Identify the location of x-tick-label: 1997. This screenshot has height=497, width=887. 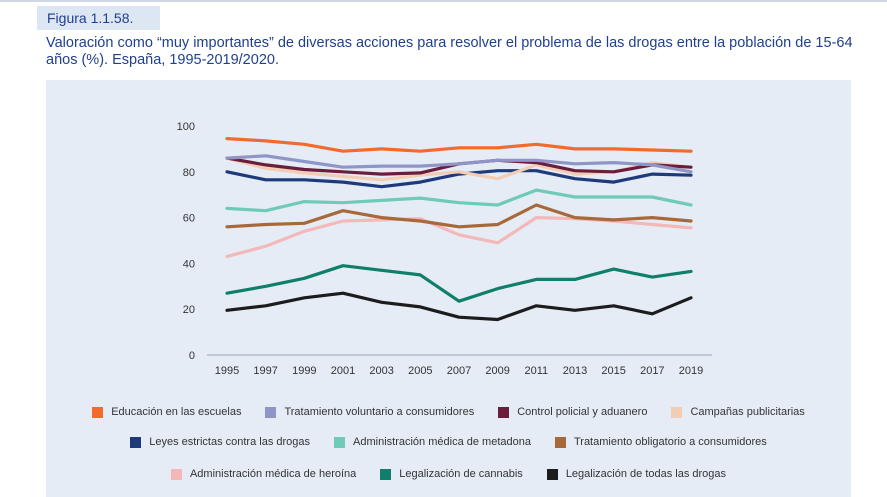
(265, 371).